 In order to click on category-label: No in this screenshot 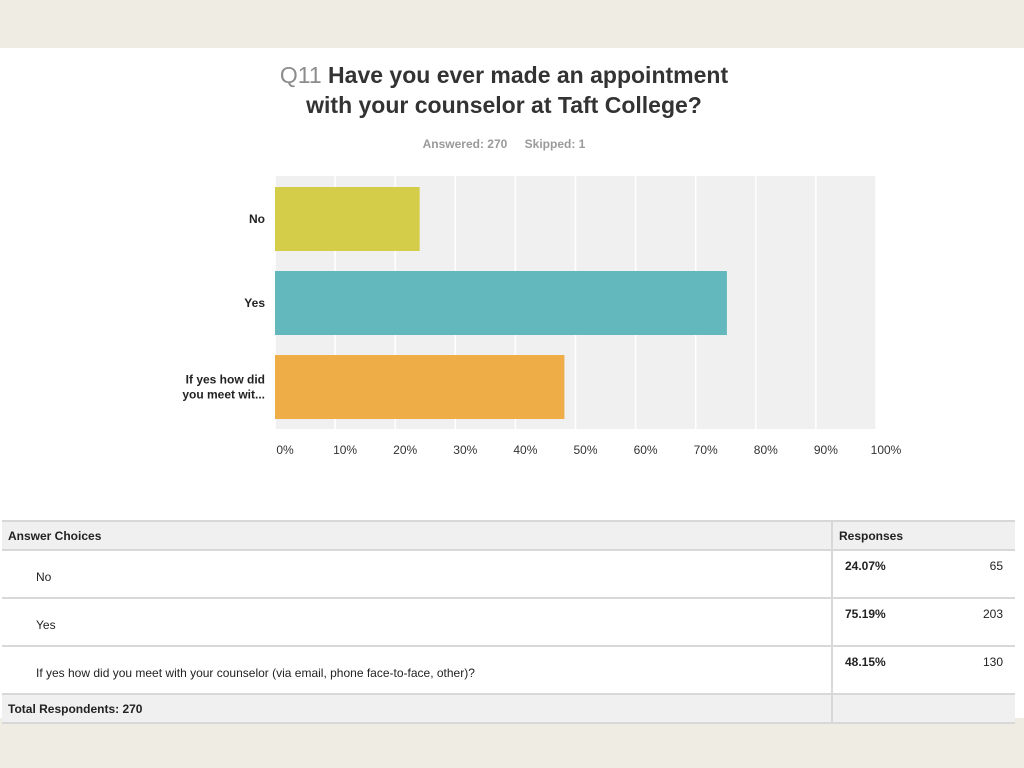, I will do `click(257, 219)`.